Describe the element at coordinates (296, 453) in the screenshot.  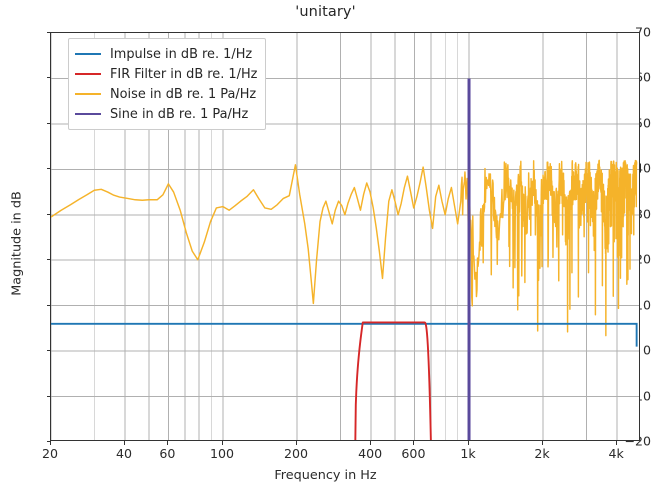
I see `x-tick-label: 200` at that location.